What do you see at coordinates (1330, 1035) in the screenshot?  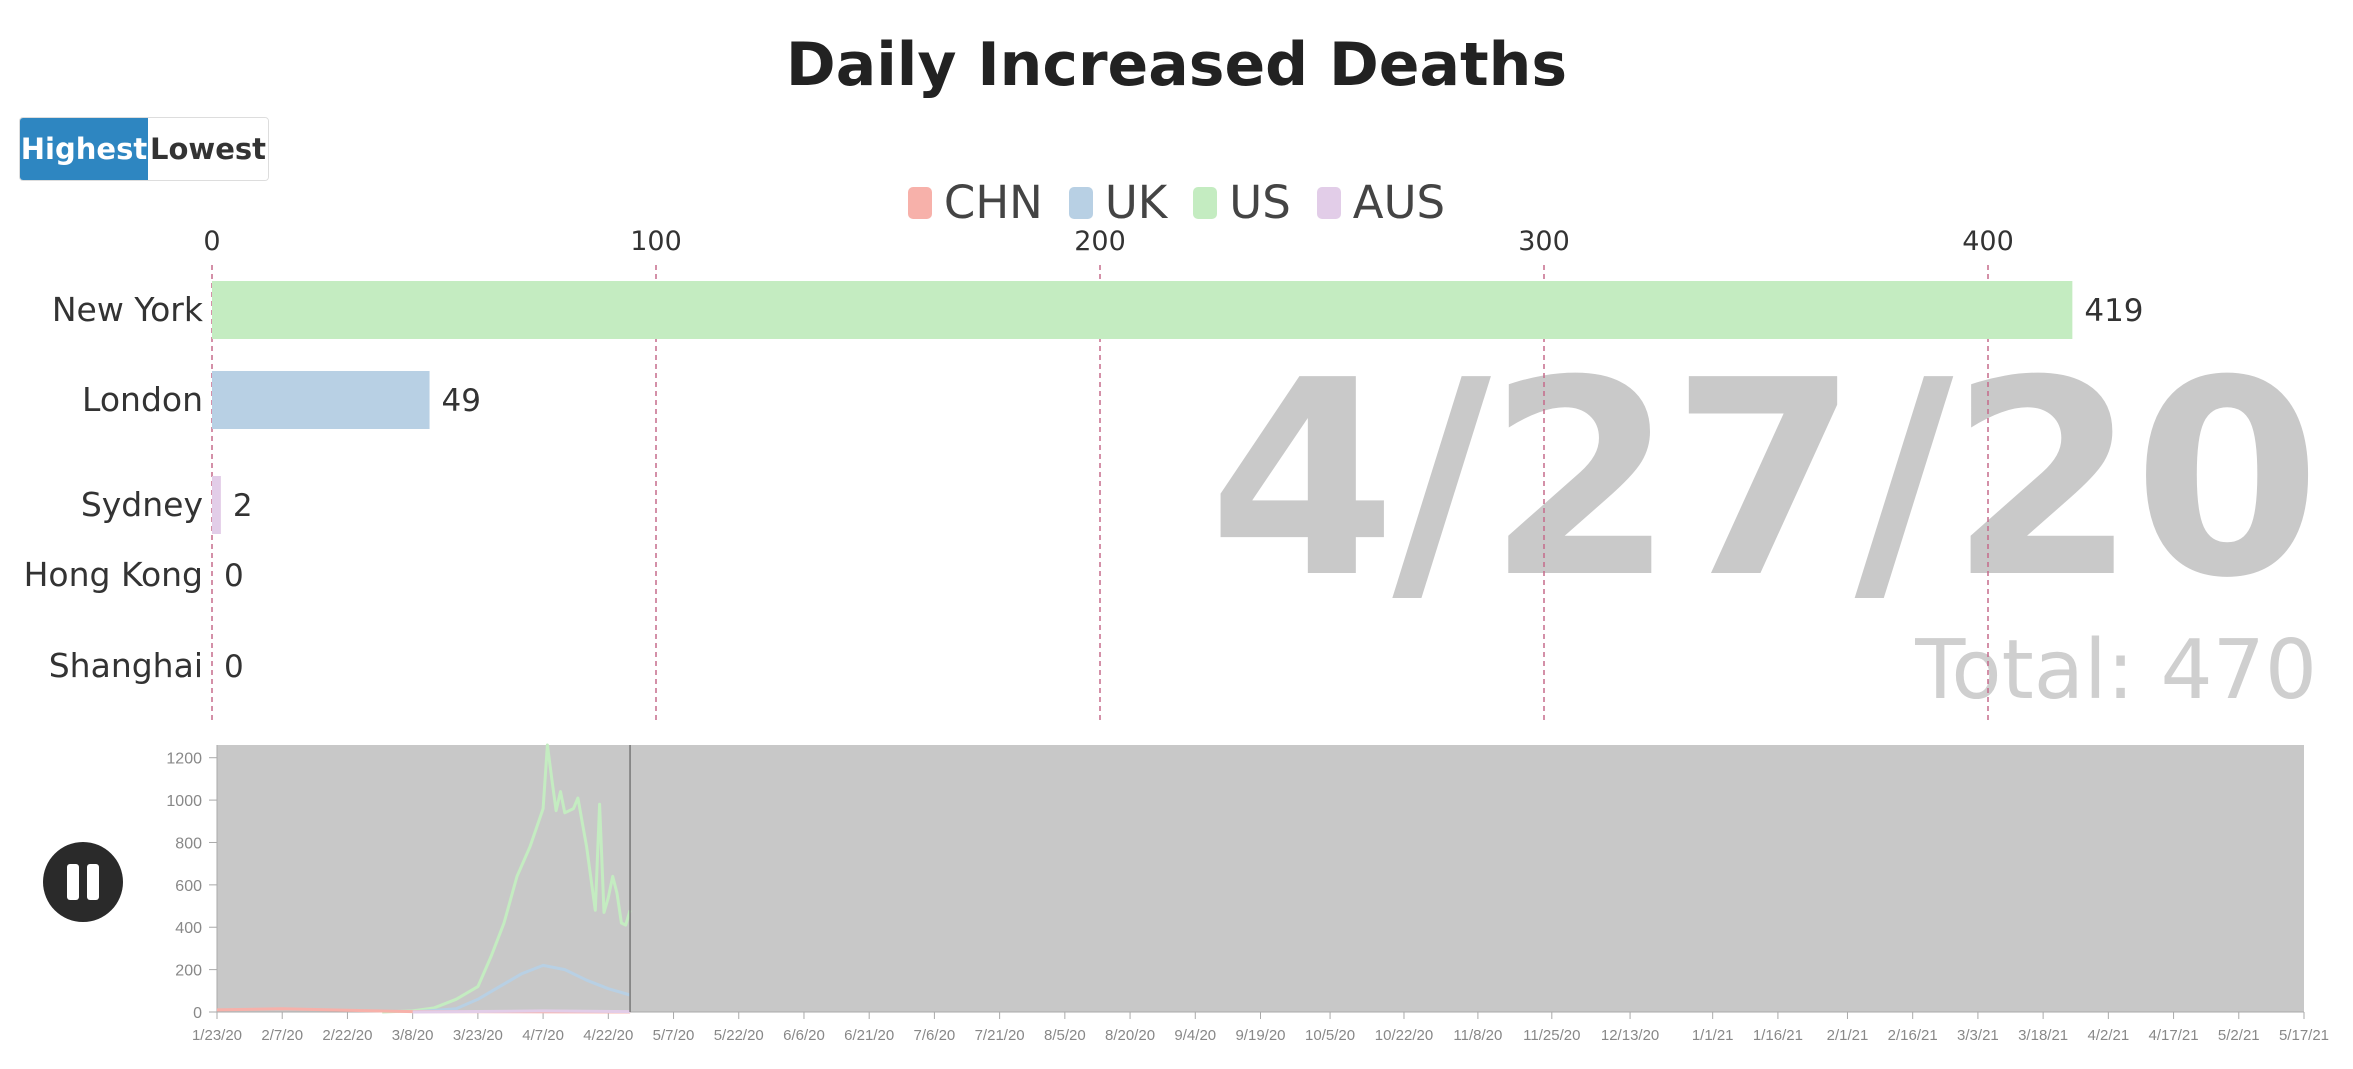 I see `x-tick-label: 10/5/20` at bounding box center [1330, 1035].